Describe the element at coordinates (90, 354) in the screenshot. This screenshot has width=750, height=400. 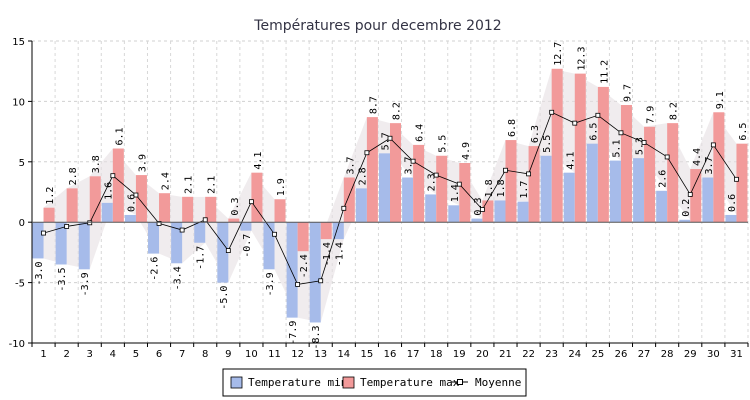
I see `x-tick-label: 3` at that location.